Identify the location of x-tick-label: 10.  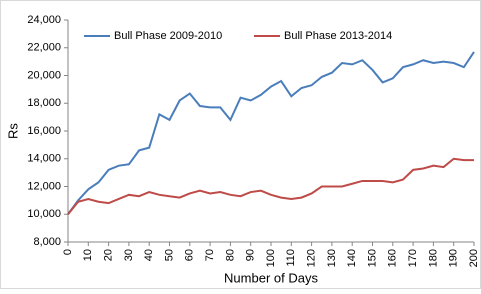
(88, 255).